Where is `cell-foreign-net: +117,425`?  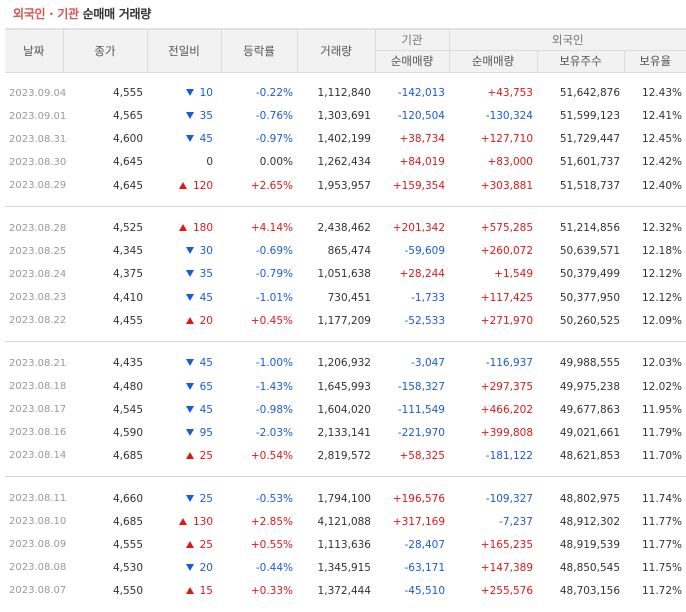
cell-foreign-net: +117,425 is located at coordinates (506, 297).